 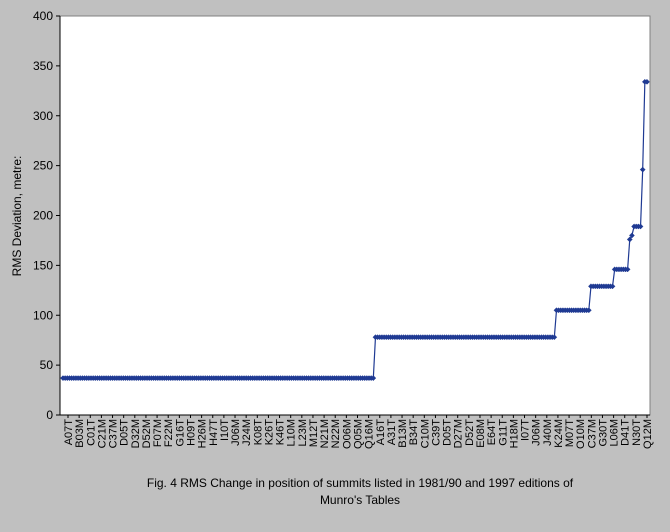 I want to click on x-tick-label: K46T, so click(x=281, y=432).